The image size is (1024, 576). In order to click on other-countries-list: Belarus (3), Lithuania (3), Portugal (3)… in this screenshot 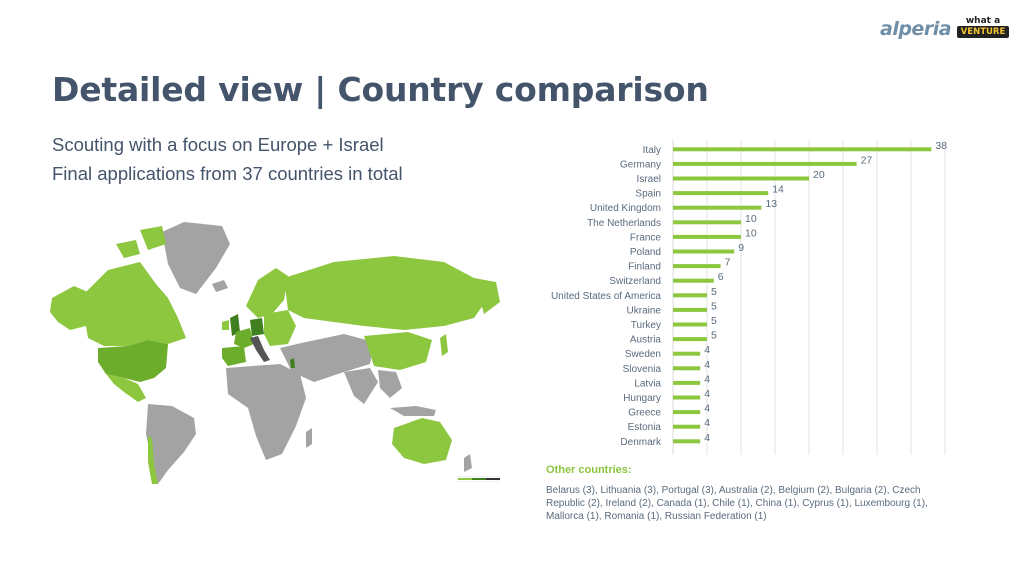, I will do `click(737, 503)`.